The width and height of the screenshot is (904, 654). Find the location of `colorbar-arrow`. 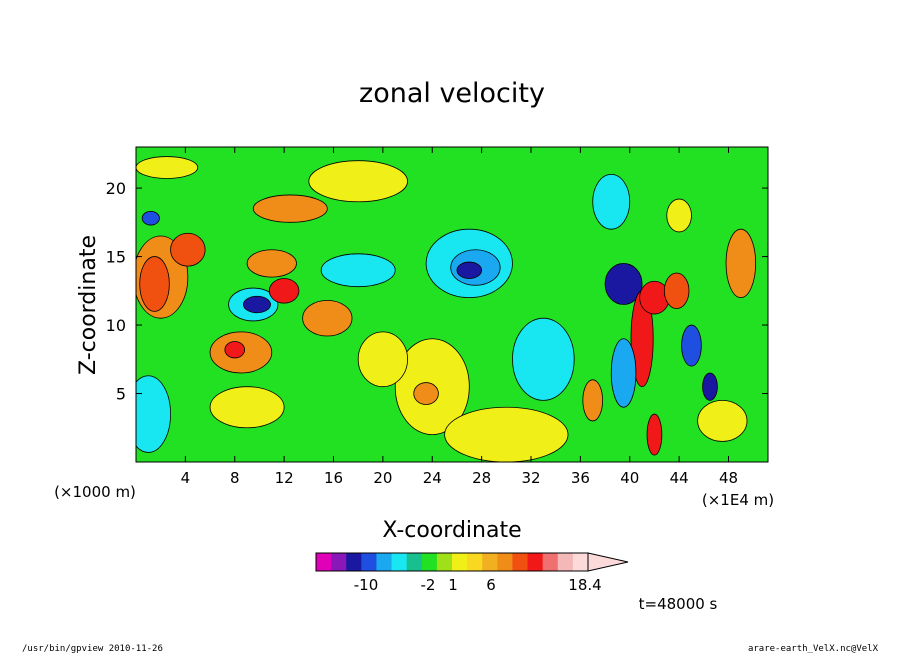

colorbar-arrow is located at coordinates (608, 562).